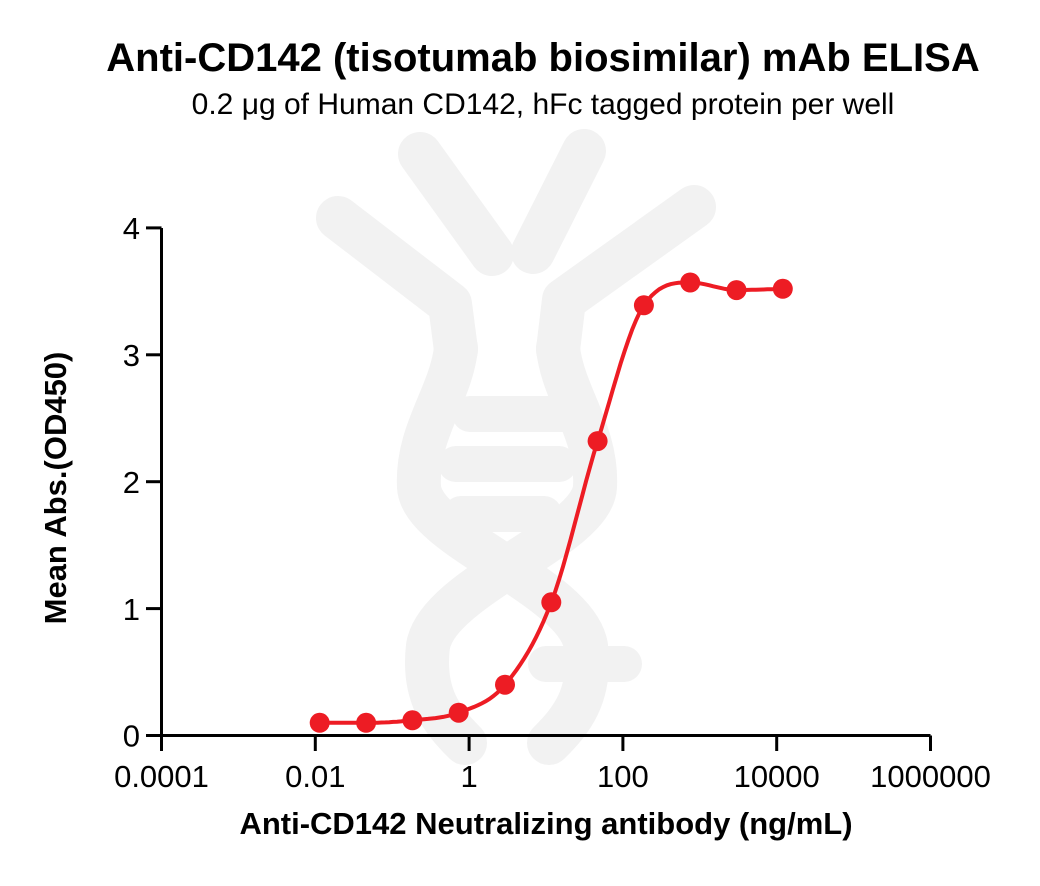 This screenshot has height=886, width=1040. I want to click on y-tick-label: 0, so click(131, 736).